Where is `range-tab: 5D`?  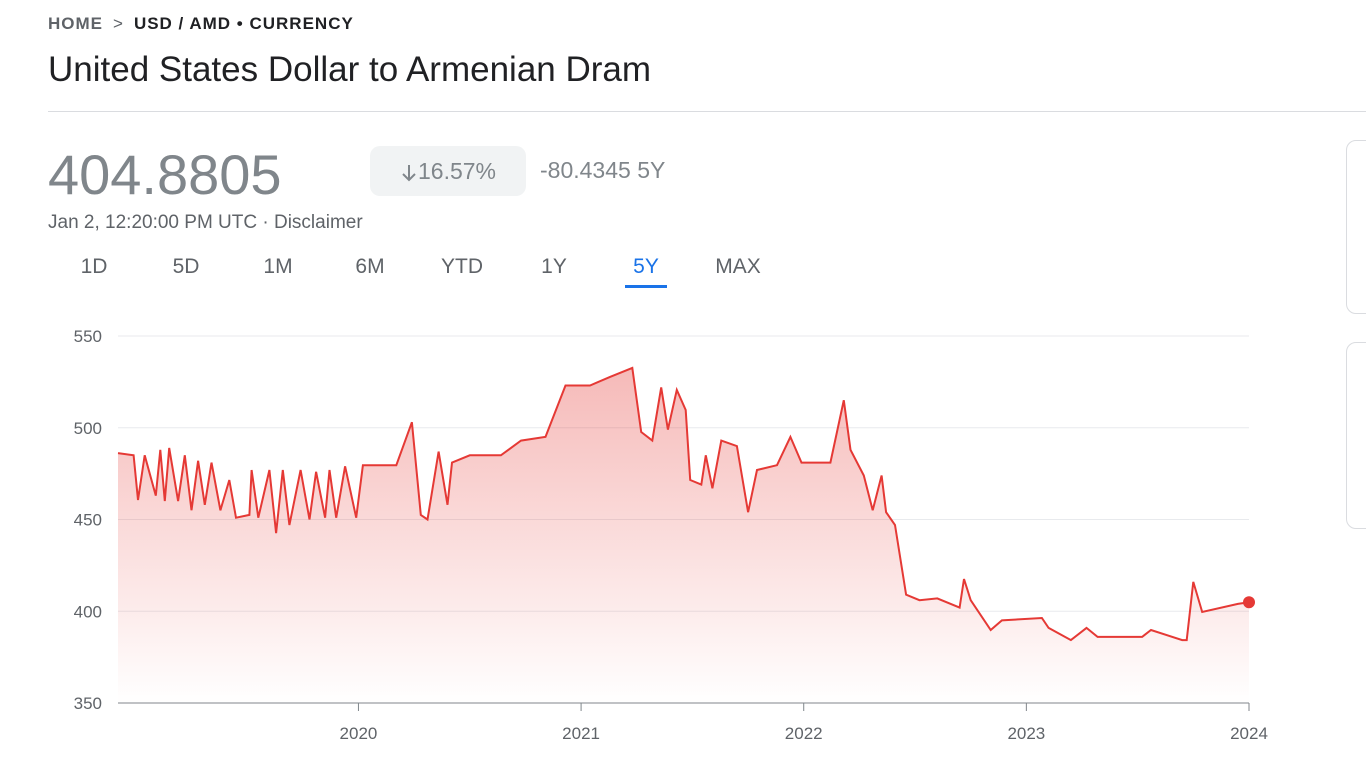
range-tab: 5D is located at coordinates (186, 271).